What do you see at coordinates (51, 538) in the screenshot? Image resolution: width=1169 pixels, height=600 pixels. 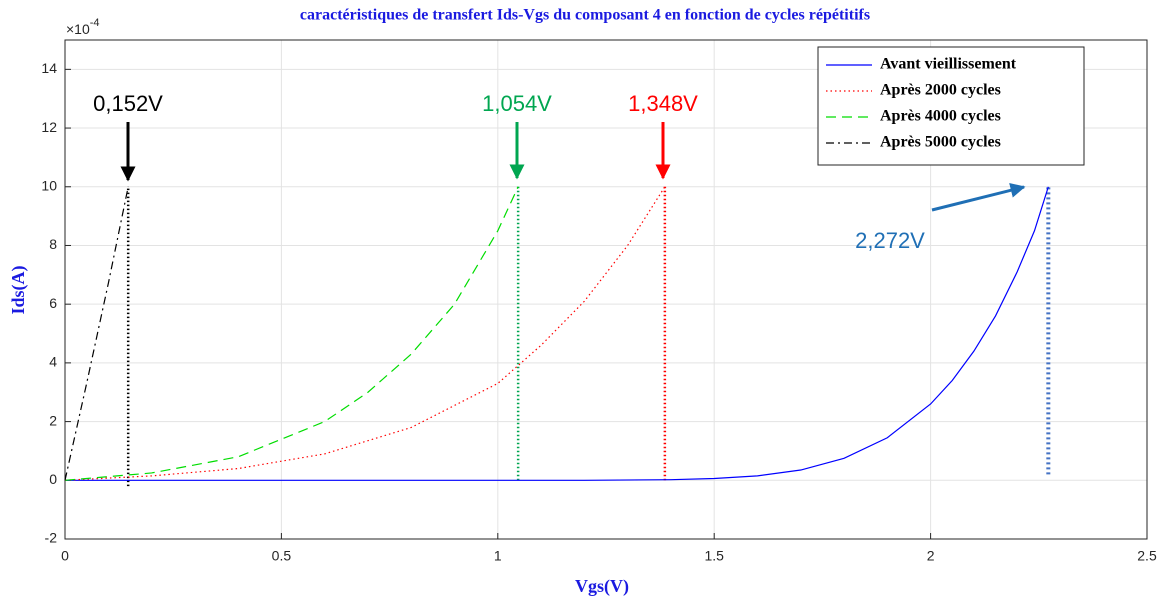 I see `y-tick-label: -2` at bounding box center [51, 538].